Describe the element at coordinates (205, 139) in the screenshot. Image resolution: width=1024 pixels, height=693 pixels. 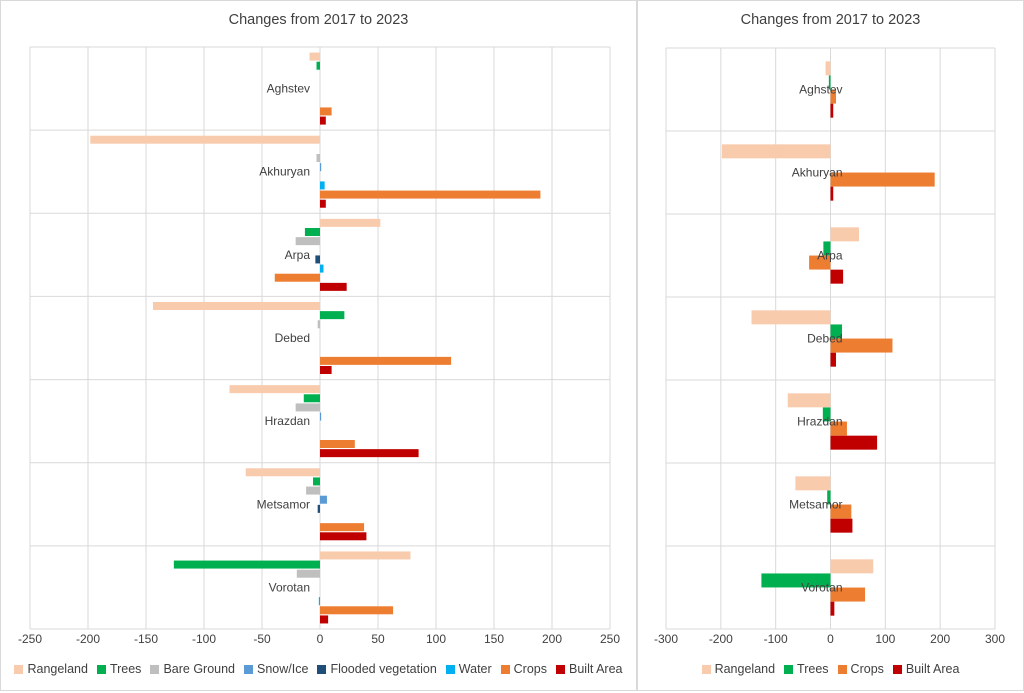
I see `bar-rangeland-akhuryan` at that location.